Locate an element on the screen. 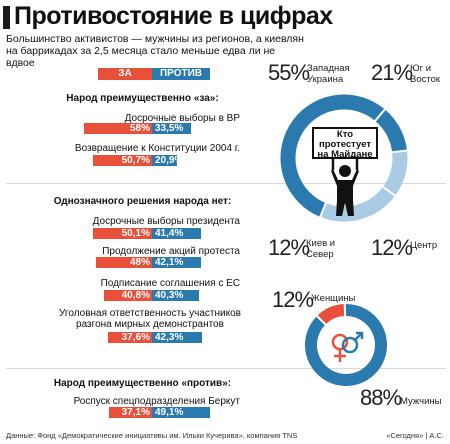 The image size is (450, 444). region-label-south-east: 21% is located at coordinates (392, 72).